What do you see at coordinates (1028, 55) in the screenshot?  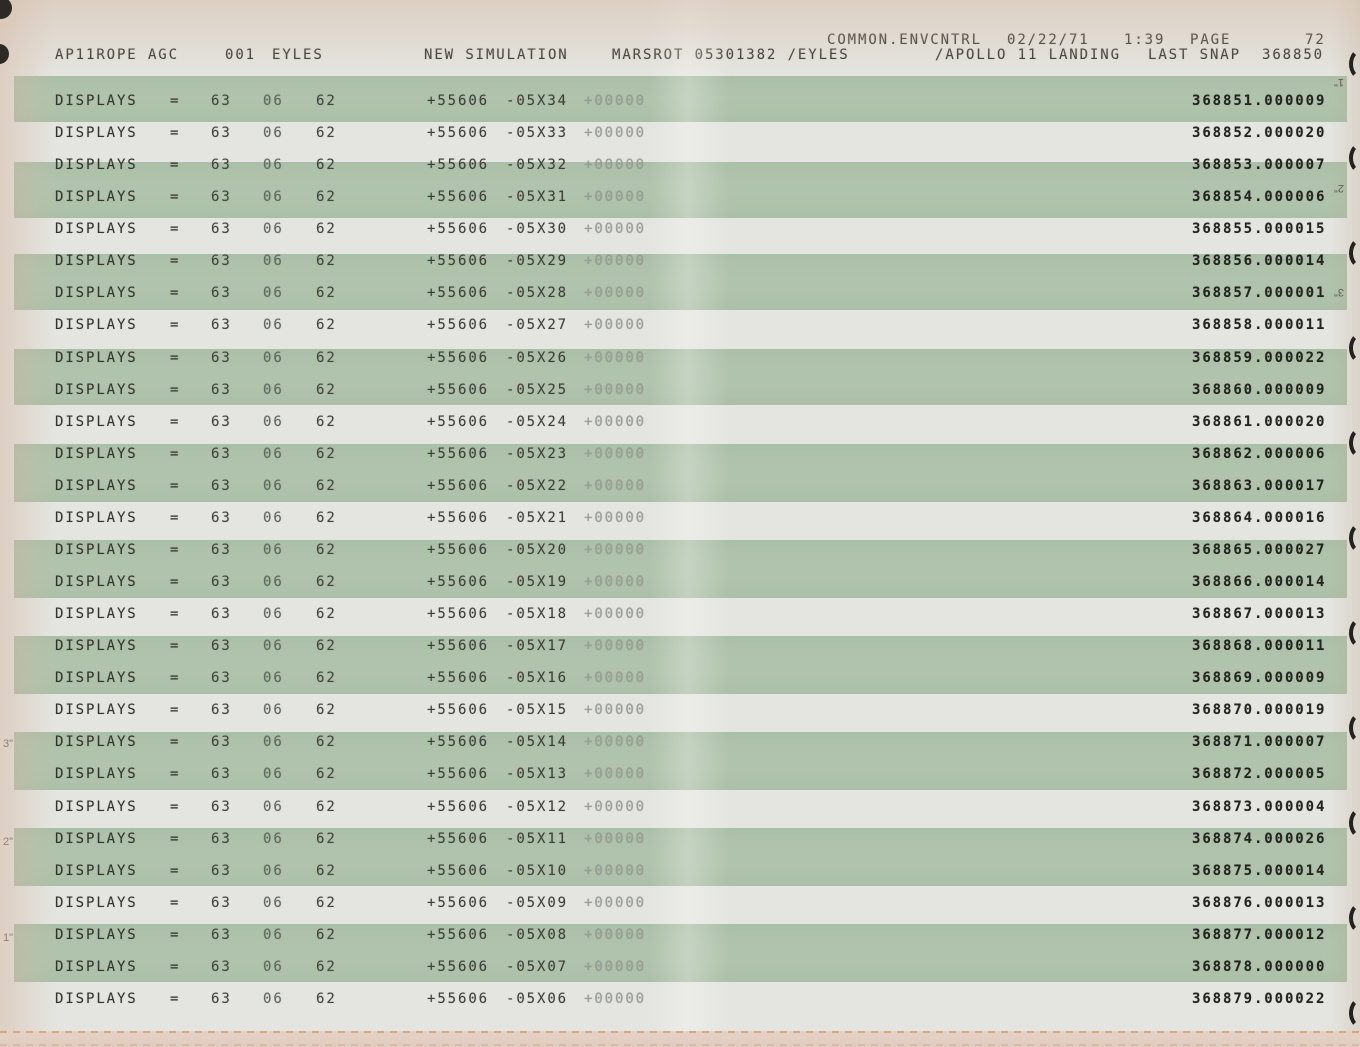 I see `header-mission: /APOLLO 11 LANDING` at bounding box center [1028, 55].